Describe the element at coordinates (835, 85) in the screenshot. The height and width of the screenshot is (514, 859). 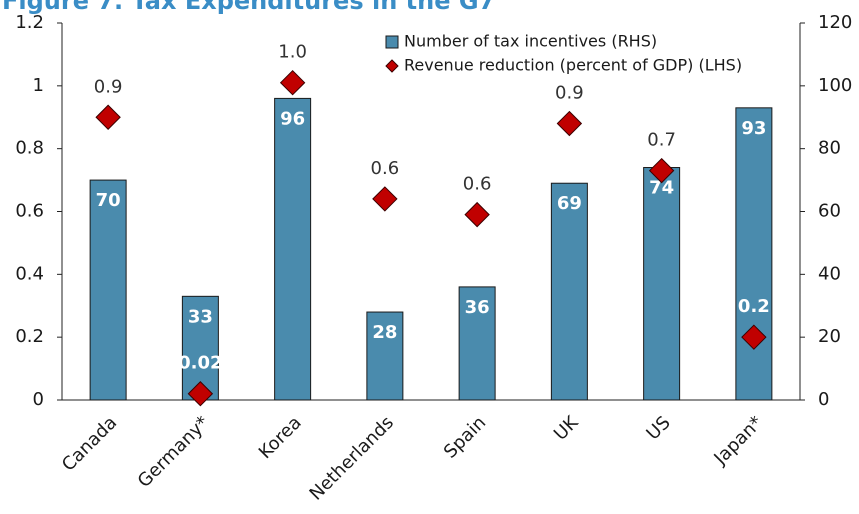
I see `y2-tick-label: 100` at that location.